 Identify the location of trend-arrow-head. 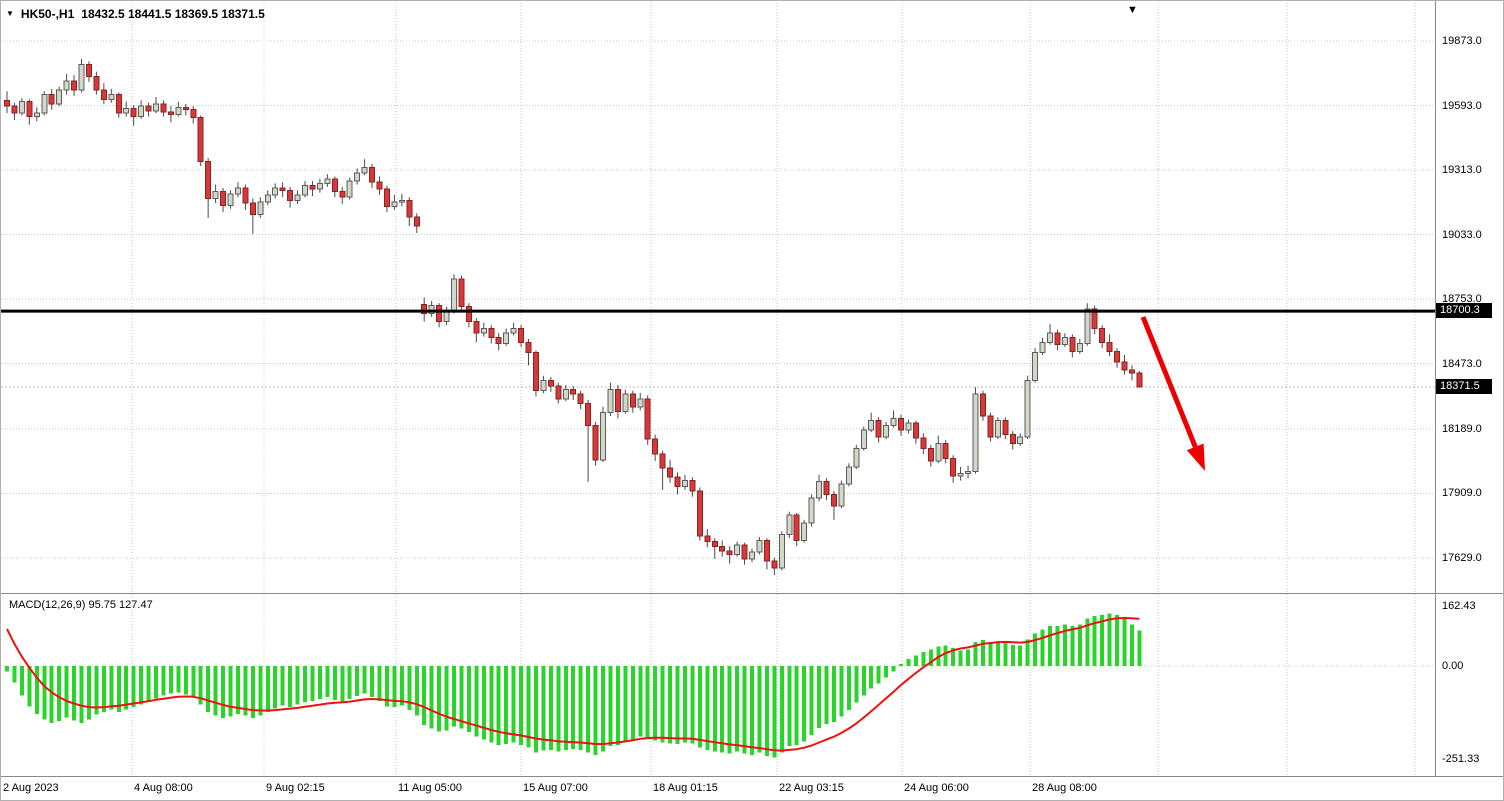
(1195, 457).